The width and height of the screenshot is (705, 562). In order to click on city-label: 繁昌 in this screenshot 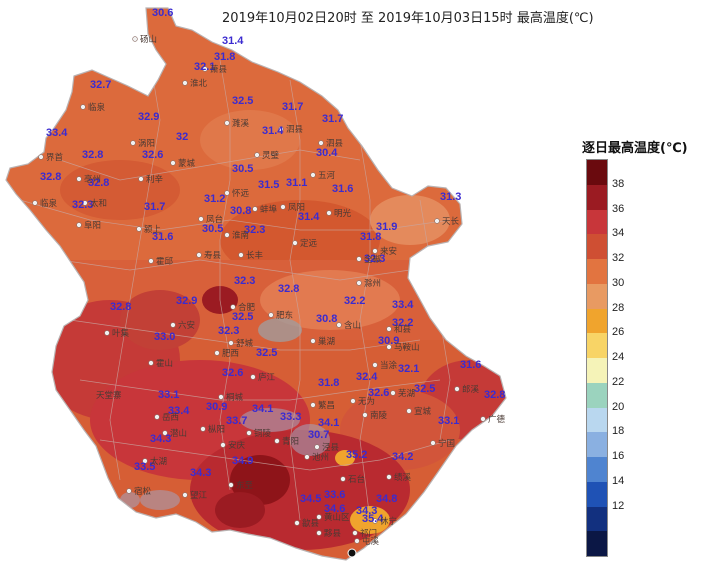, I will do `click(326, 405)`.